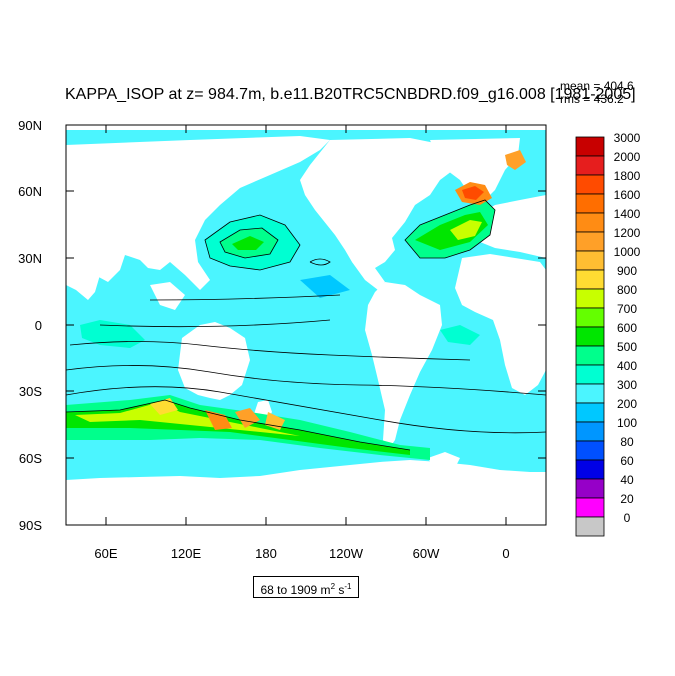 The height and width of the screenshot is (676, 675). What do you see at coordinates (30, 458) in the screenshot?
I see `lat-label: 60S` at bounding box center [30, 458].